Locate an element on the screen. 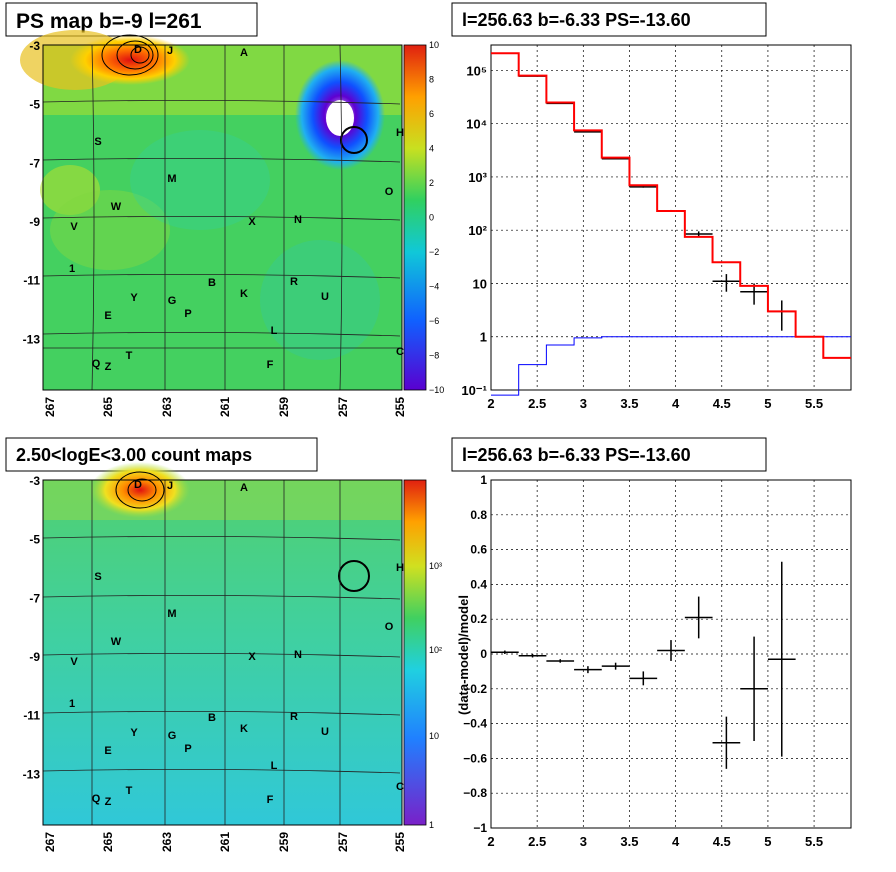  source-label: A is located at coordinates (244, 488).